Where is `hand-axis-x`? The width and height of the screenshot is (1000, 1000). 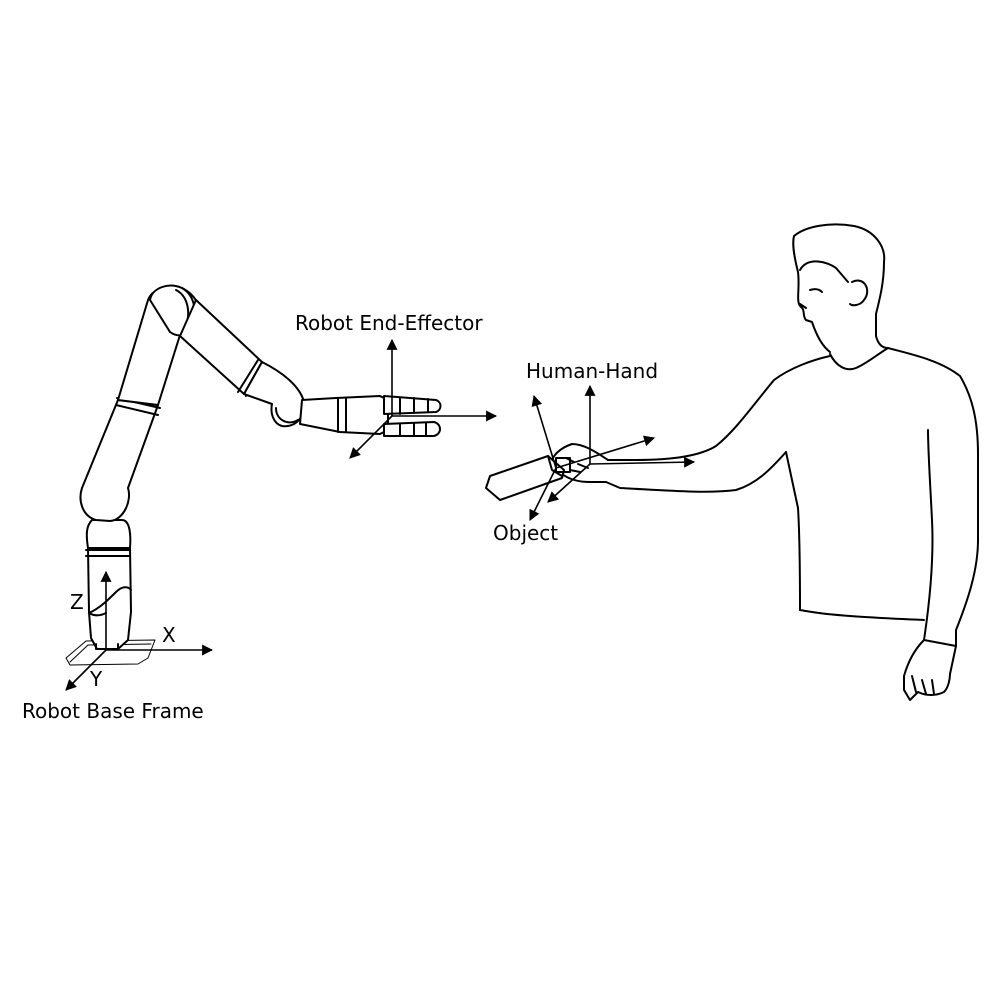 hand-axis-x is located at coordinates (642, 462).